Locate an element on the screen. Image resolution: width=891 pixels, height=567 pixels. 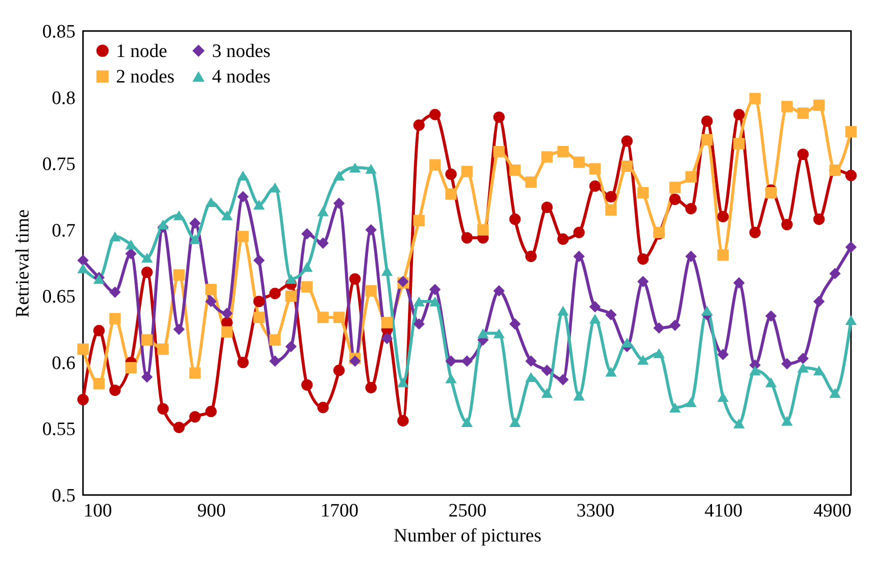
x-tick-label: 3300 is located at coordinates (595, 511).